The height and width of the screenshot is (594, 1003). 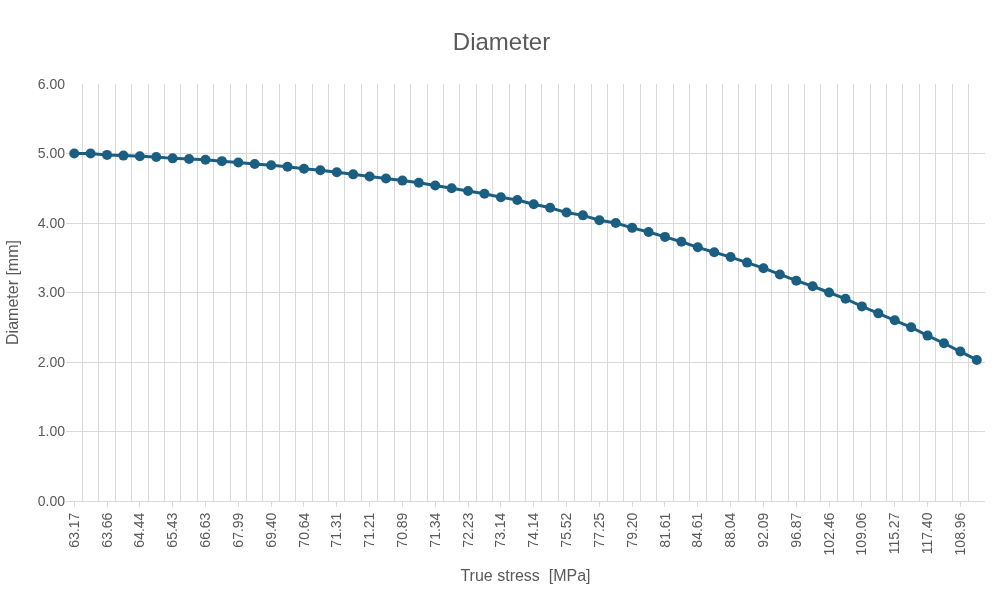 I want to click on x-tick-label: 92.09, so click(x=763, y=530).